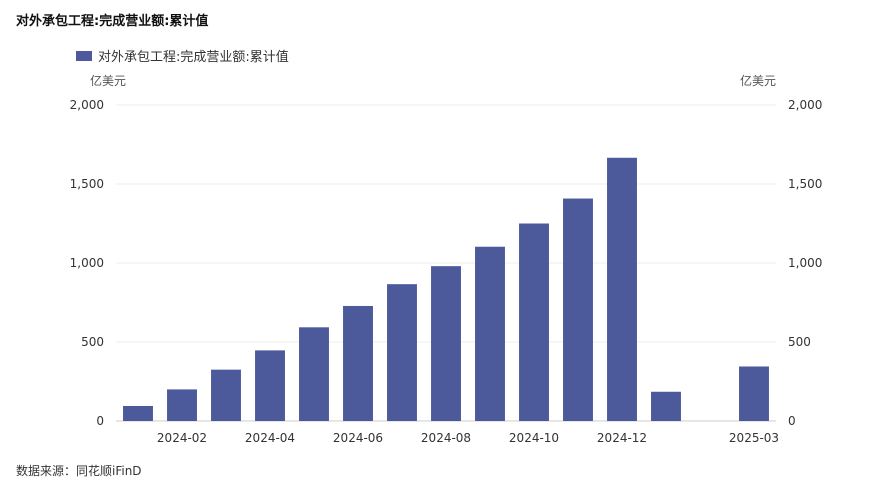  I want to click on chart-legend: 对外承包工程:完成营业额:累计值, so click(182, 55).